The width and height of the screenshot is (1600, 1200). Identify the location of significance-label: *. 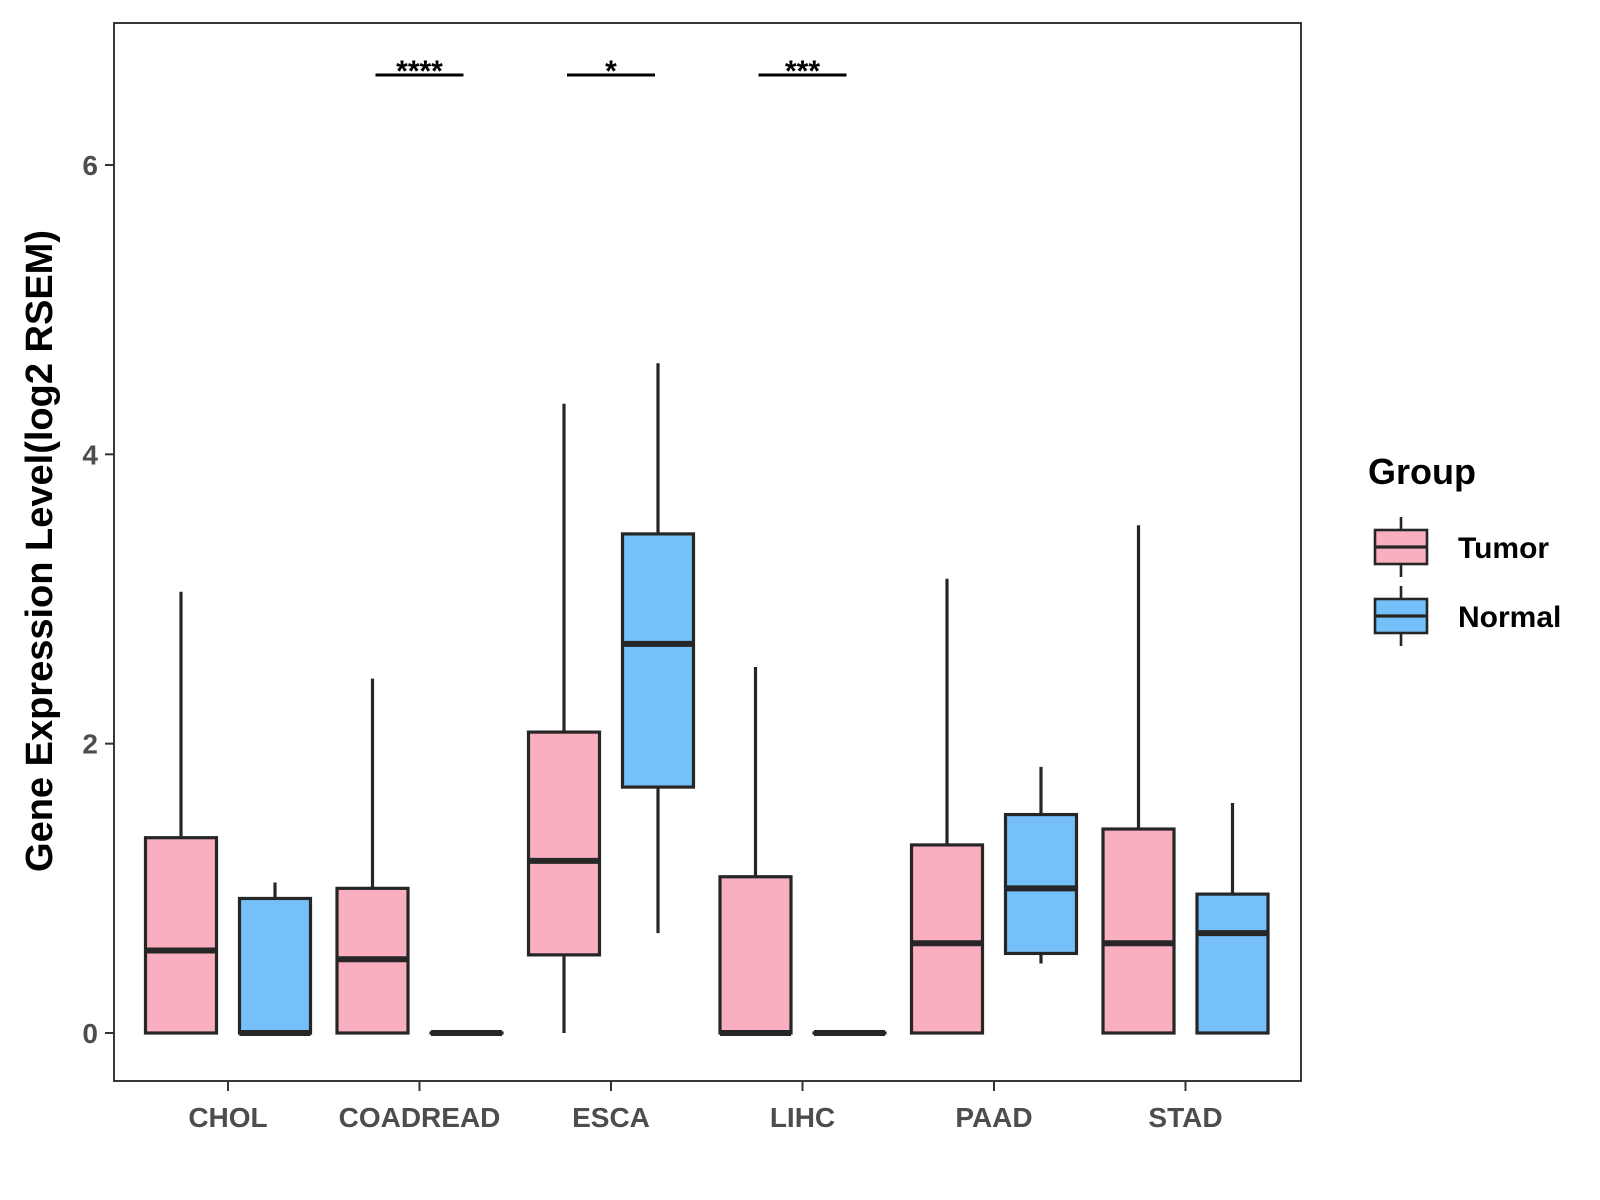
(611, 71).